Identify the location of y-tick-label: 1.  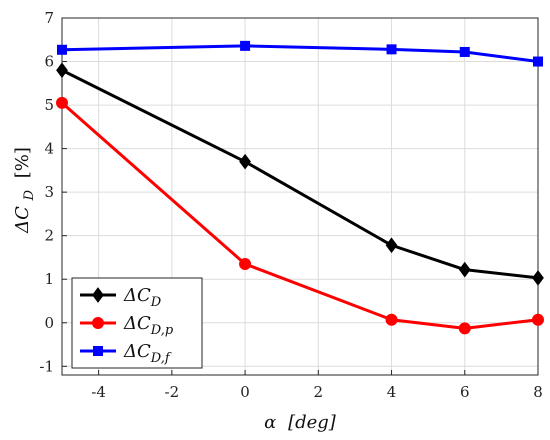
(49, 279).